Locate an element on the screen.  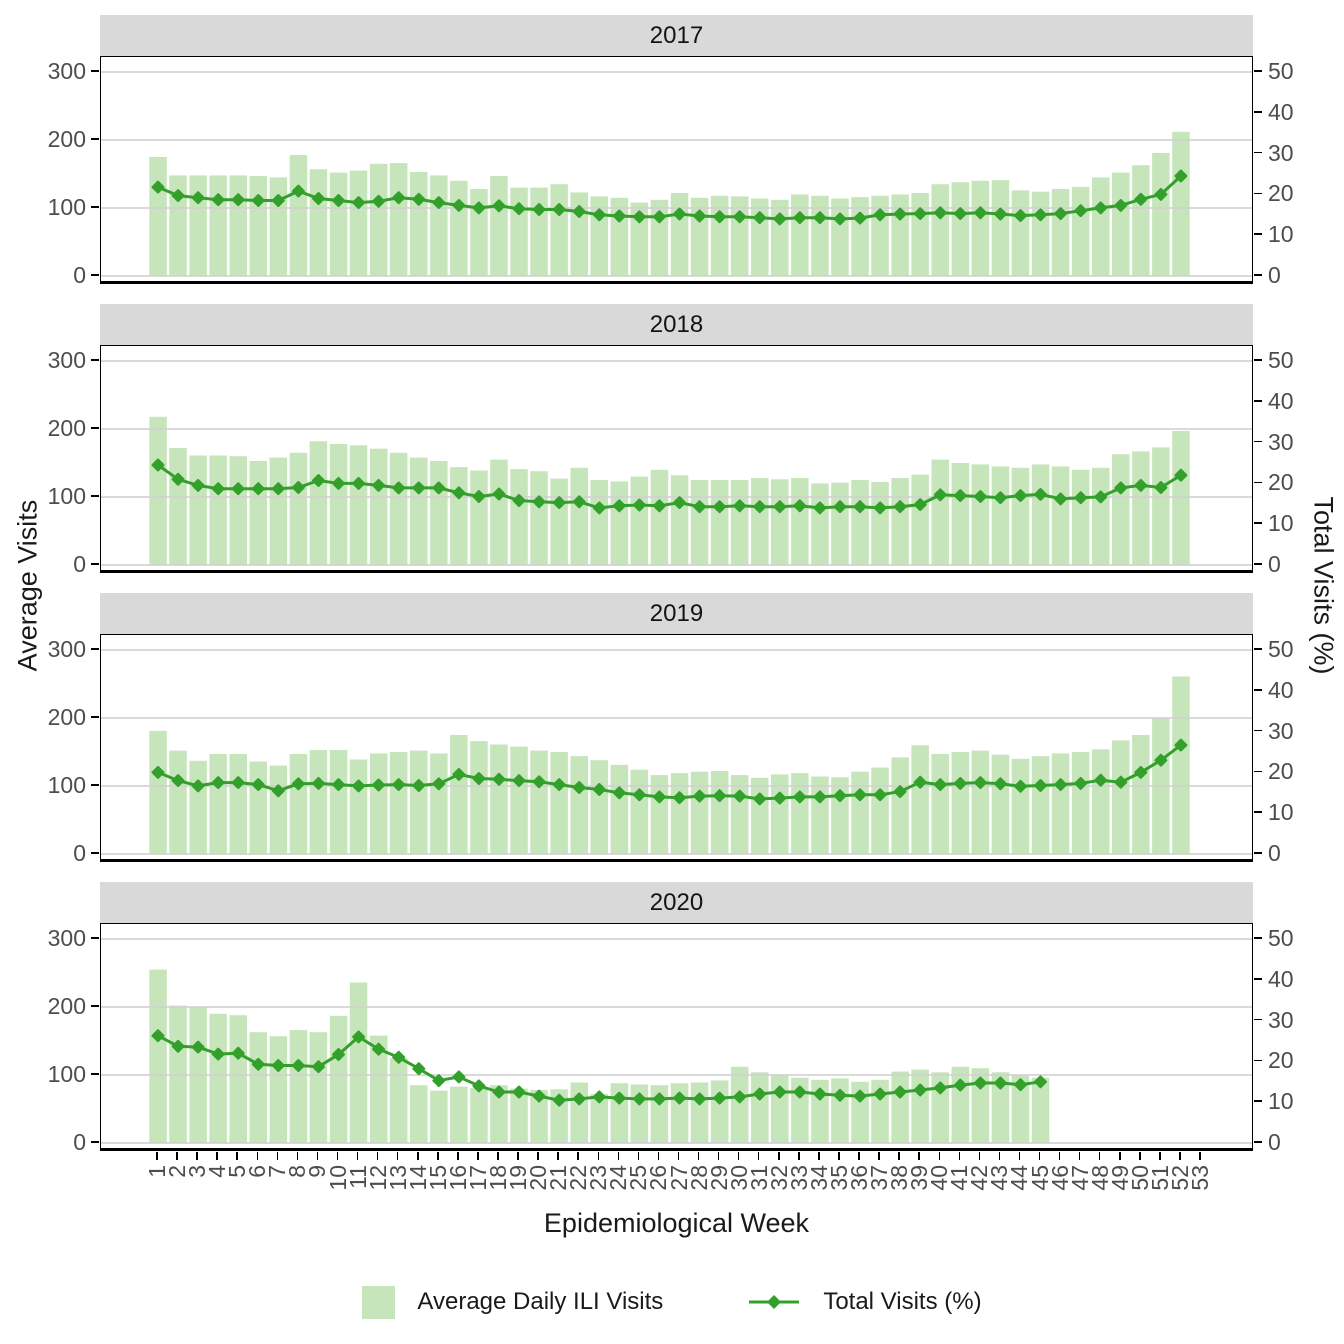
right-tick-label: 10 is located at coordinates (1281, 523).